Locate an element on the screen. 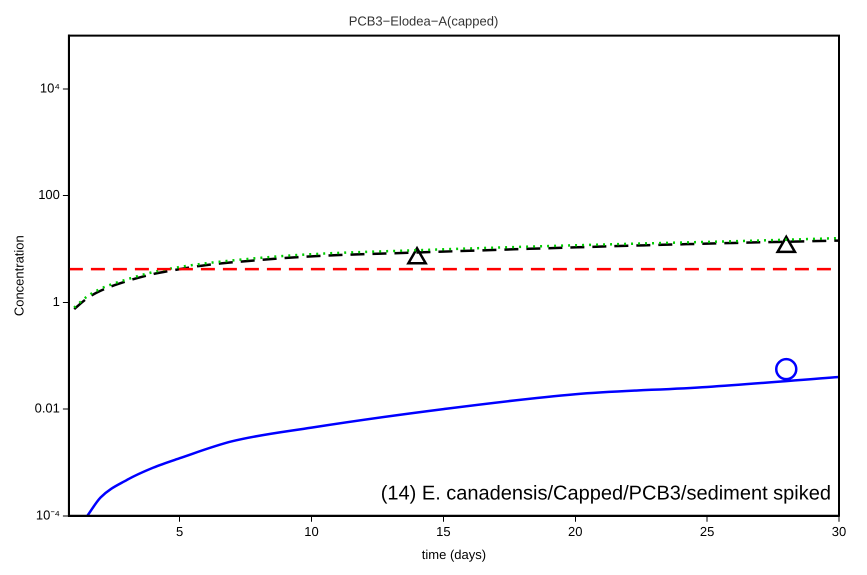 This screenshot has width=867, height=575. y-tick-label: 0.01 is located at coordinates (47, 408).